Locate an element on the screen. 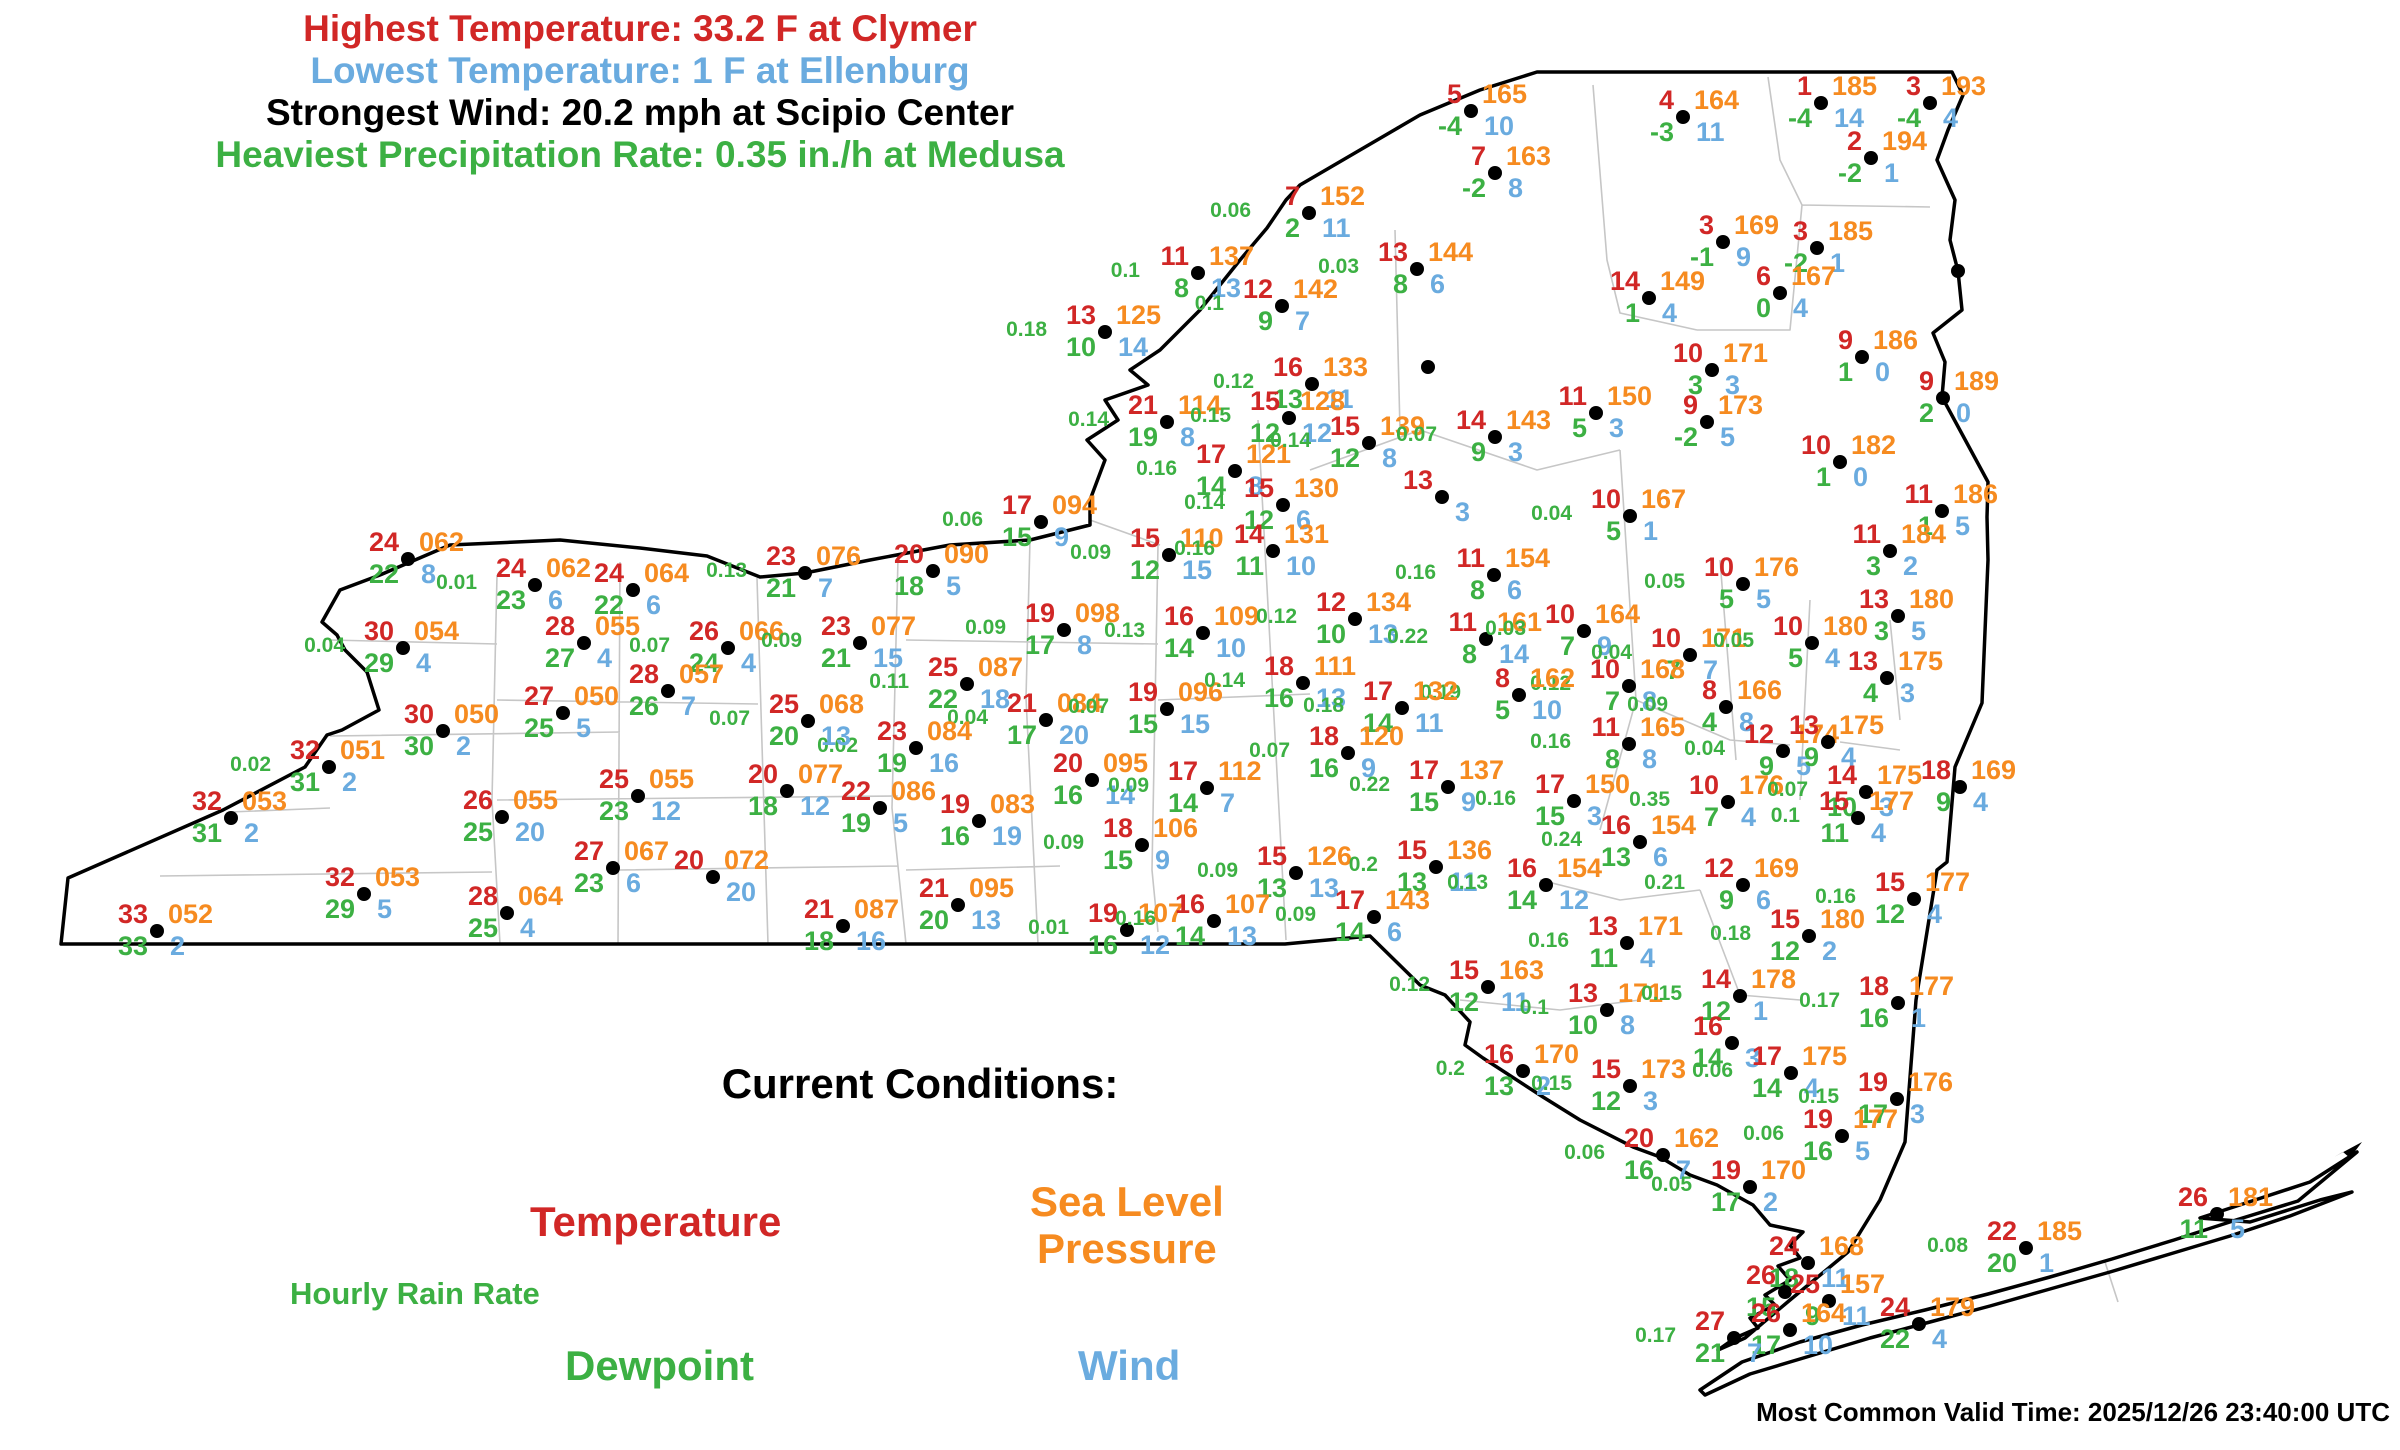  pressure-value: 068 is located at coordinates (842, 704).